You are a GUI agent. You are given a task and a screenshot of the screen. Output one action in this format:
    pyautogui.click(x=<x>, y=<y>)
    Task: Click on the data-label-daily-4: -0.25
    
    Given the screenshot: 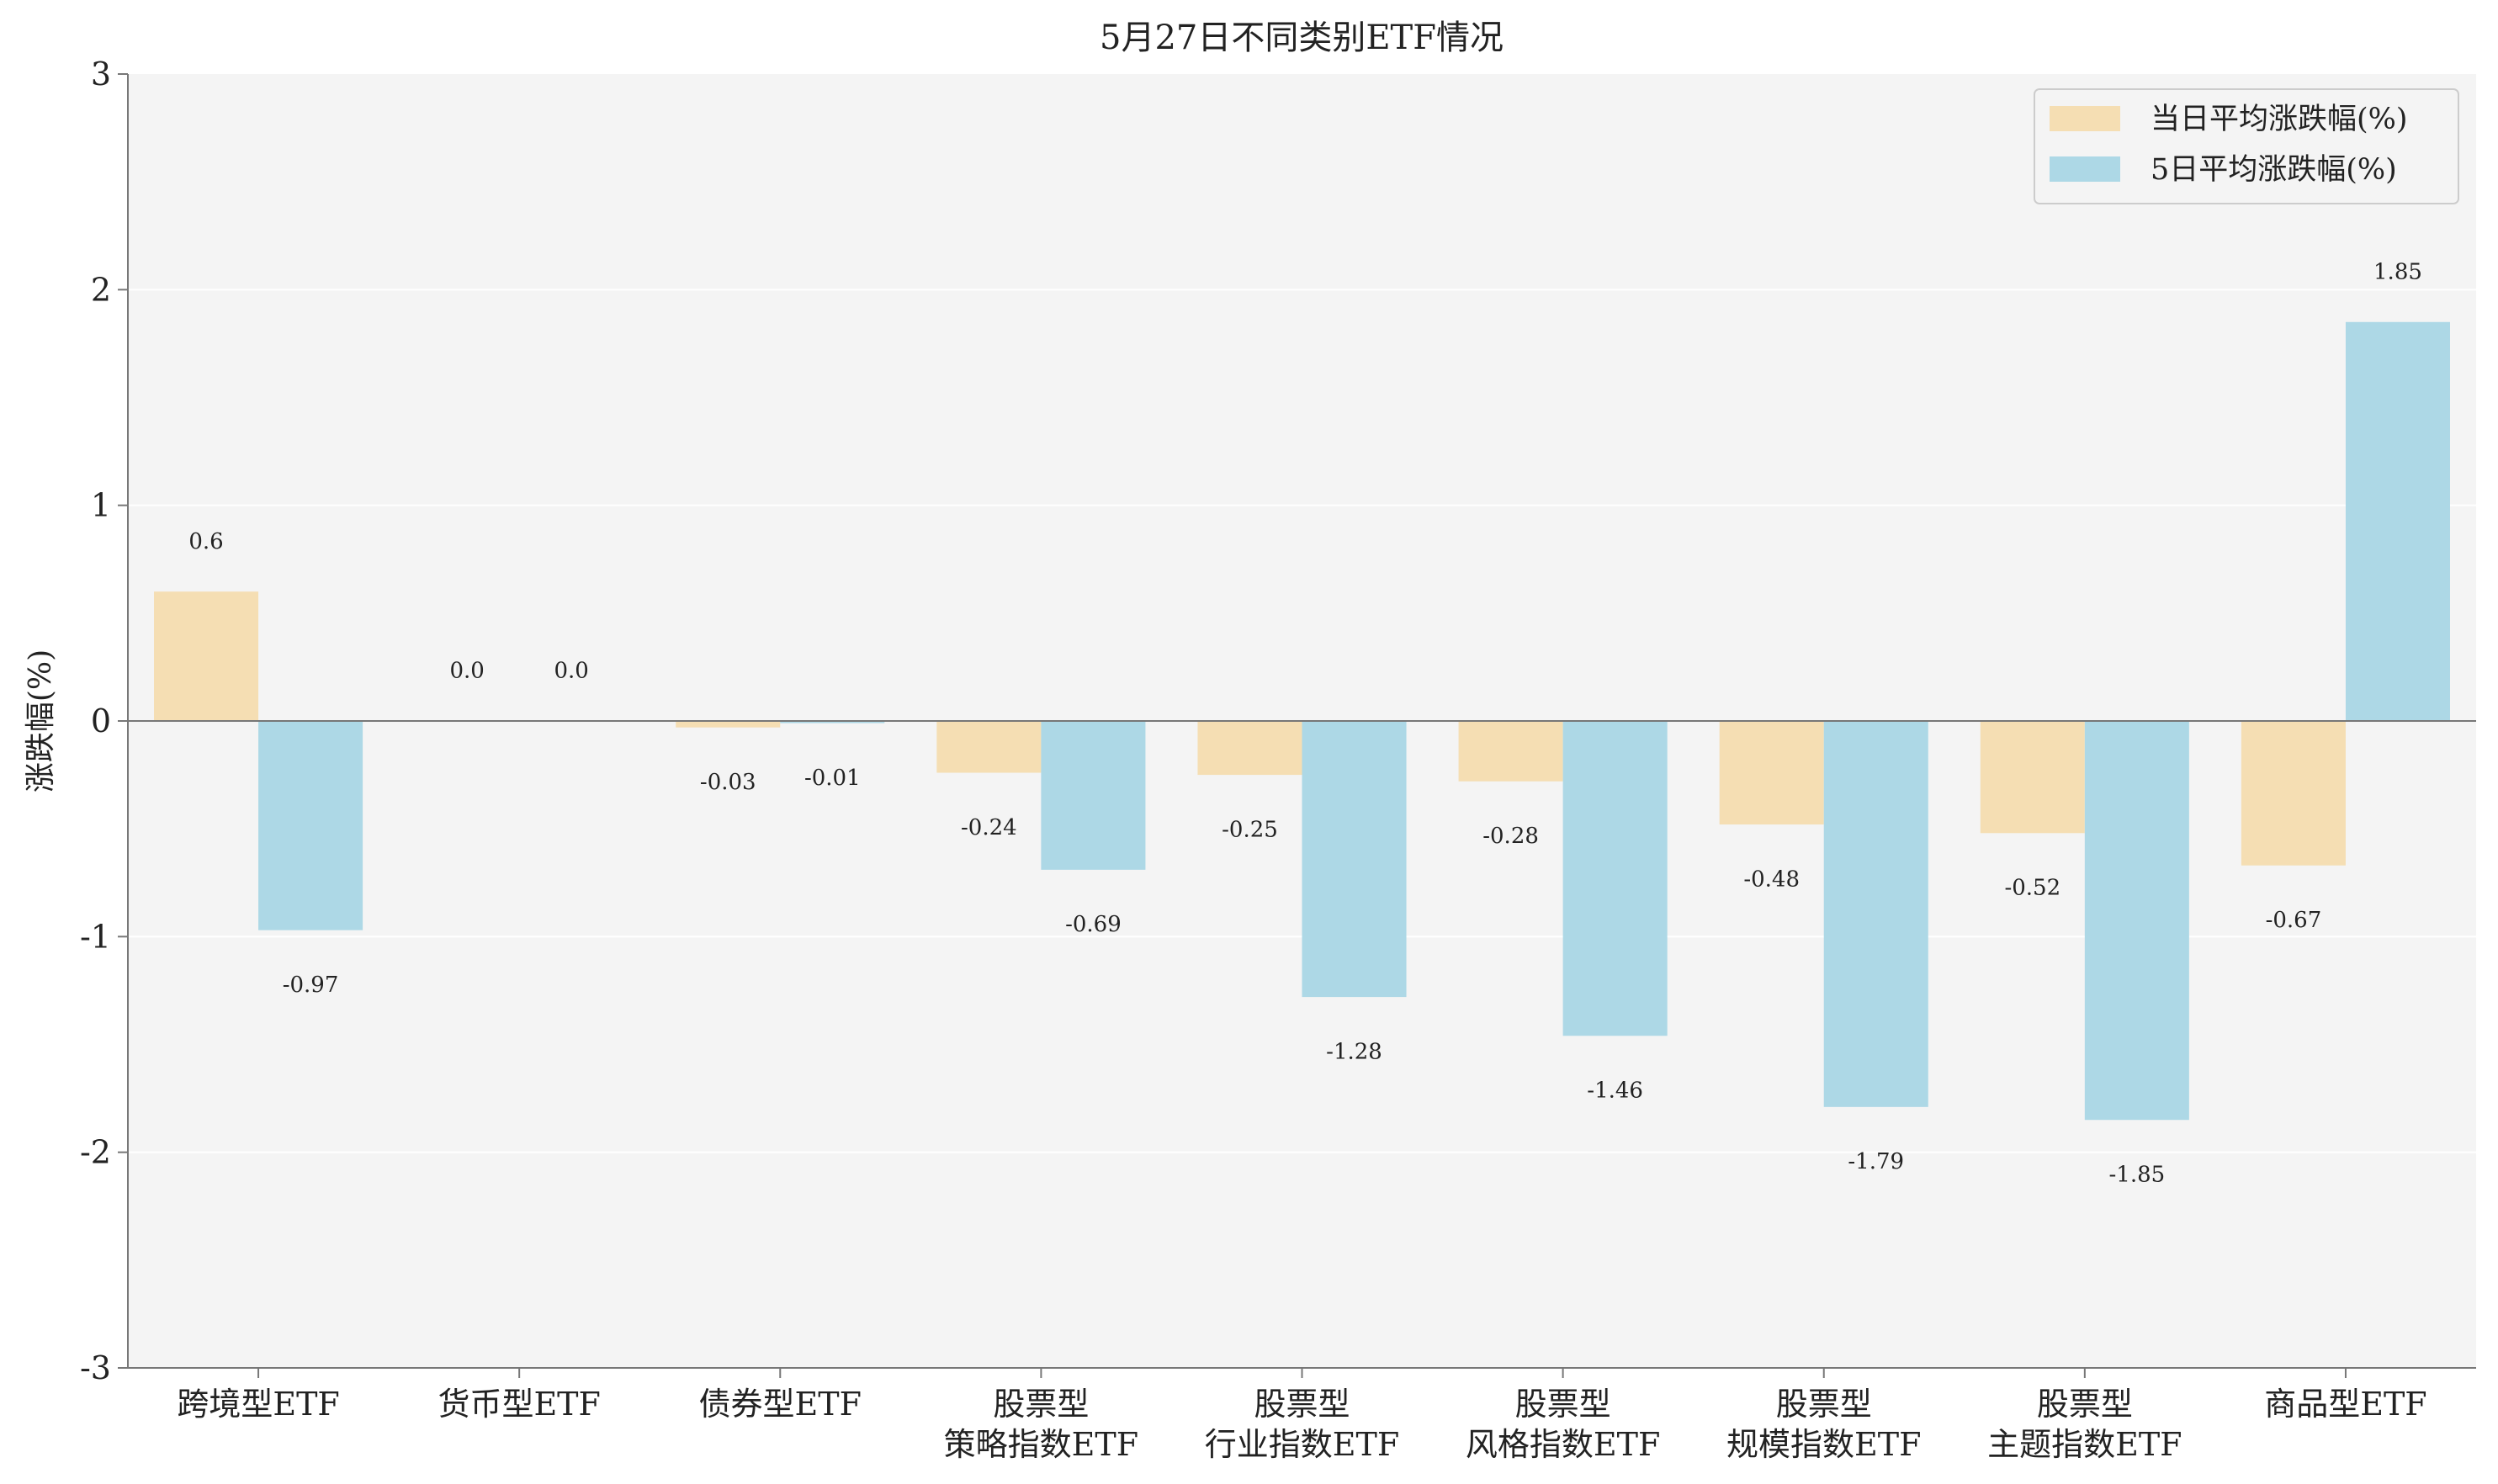 What is the action you would take?
    pyautogui.click(x=1250, y=829)
    